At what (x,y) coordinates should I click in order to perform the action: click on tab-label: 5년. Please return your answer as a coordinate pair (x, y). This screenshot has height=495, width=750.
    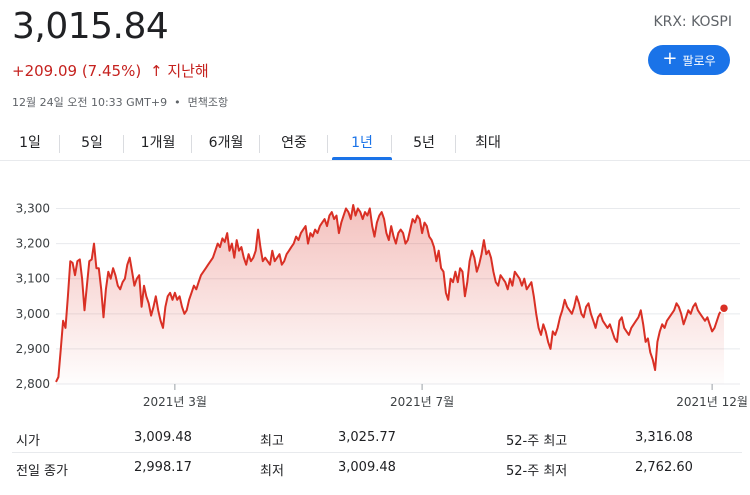
    Looking at the image, I should click on (424, 143).